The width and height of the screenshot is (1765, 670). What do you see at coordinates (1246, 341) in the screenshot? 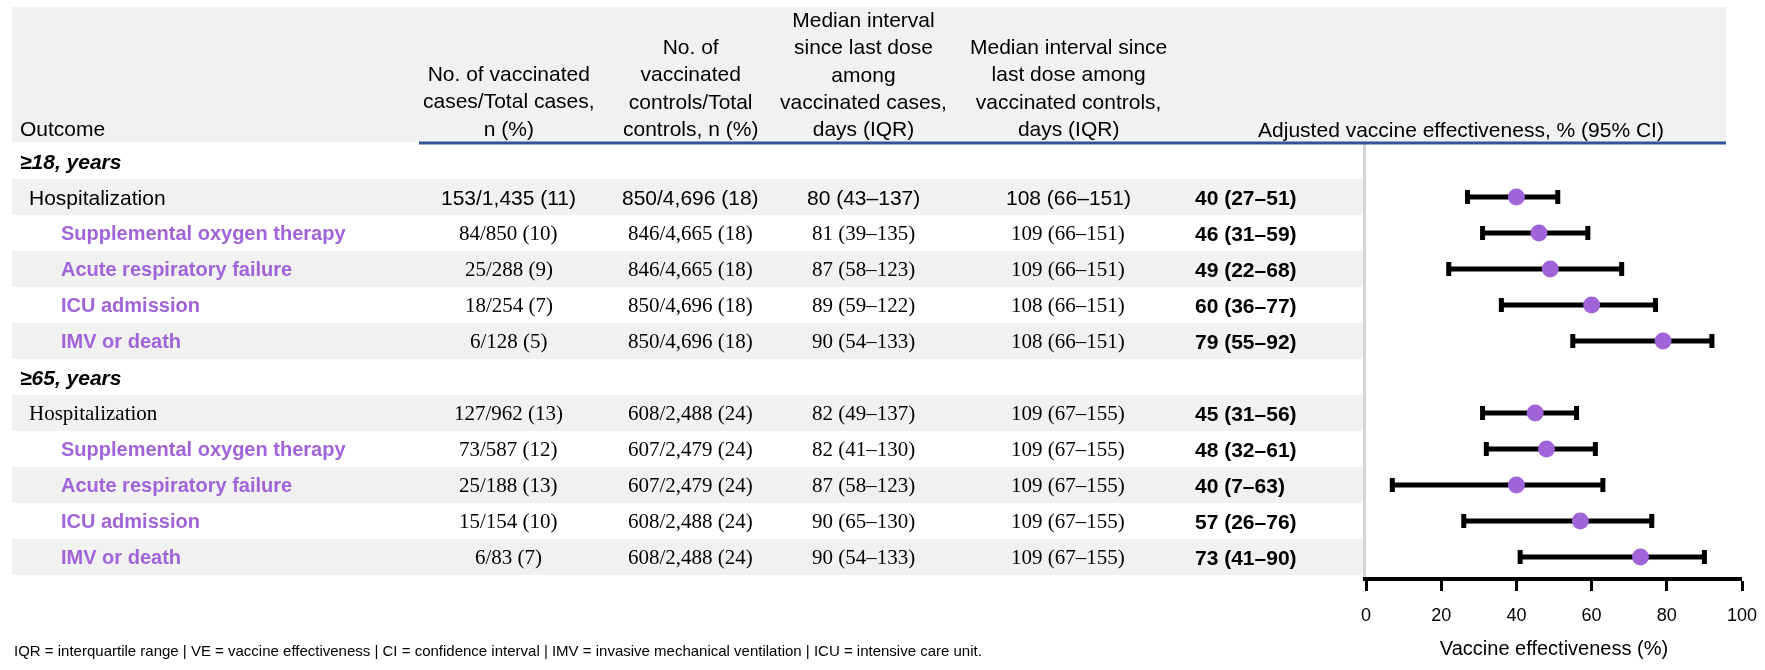
I see `text: 79 (55–92)` at bounding box center [1246, 341].